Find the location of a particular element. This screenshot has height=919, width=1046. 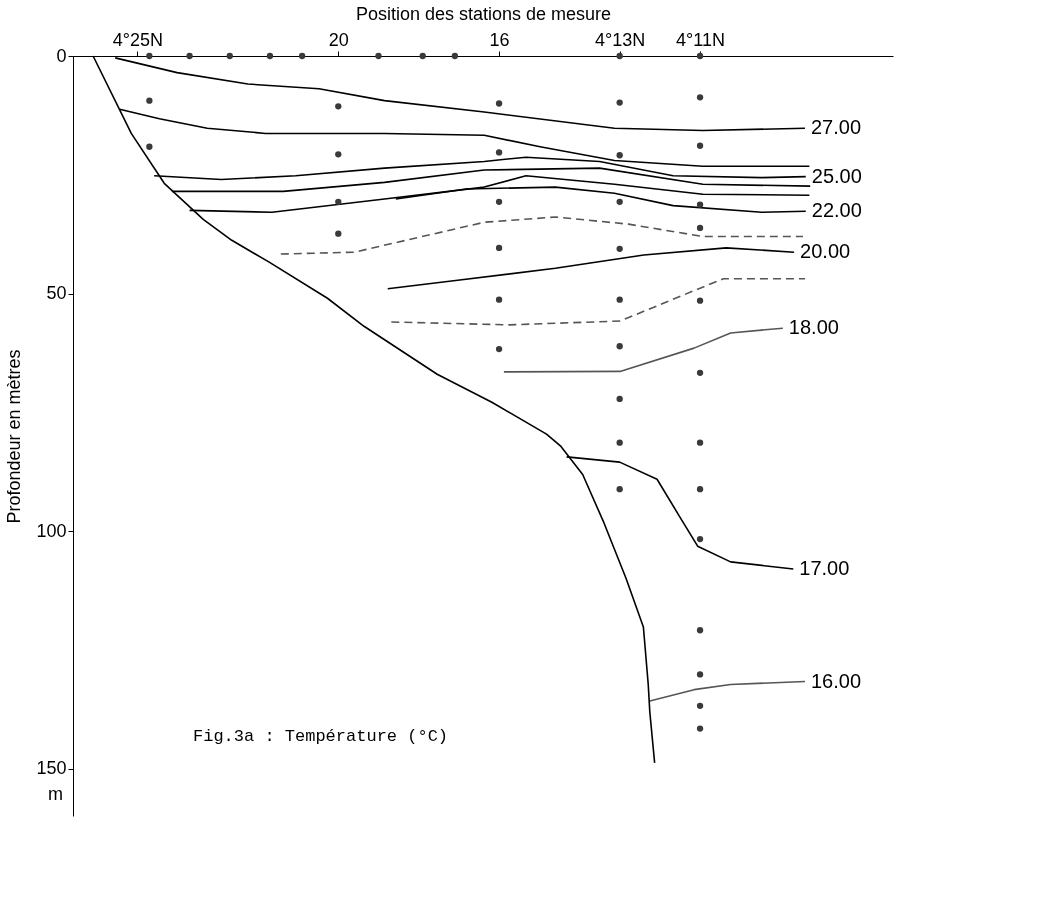

y-tick-label: 100 is located at coordinates (51, 530).